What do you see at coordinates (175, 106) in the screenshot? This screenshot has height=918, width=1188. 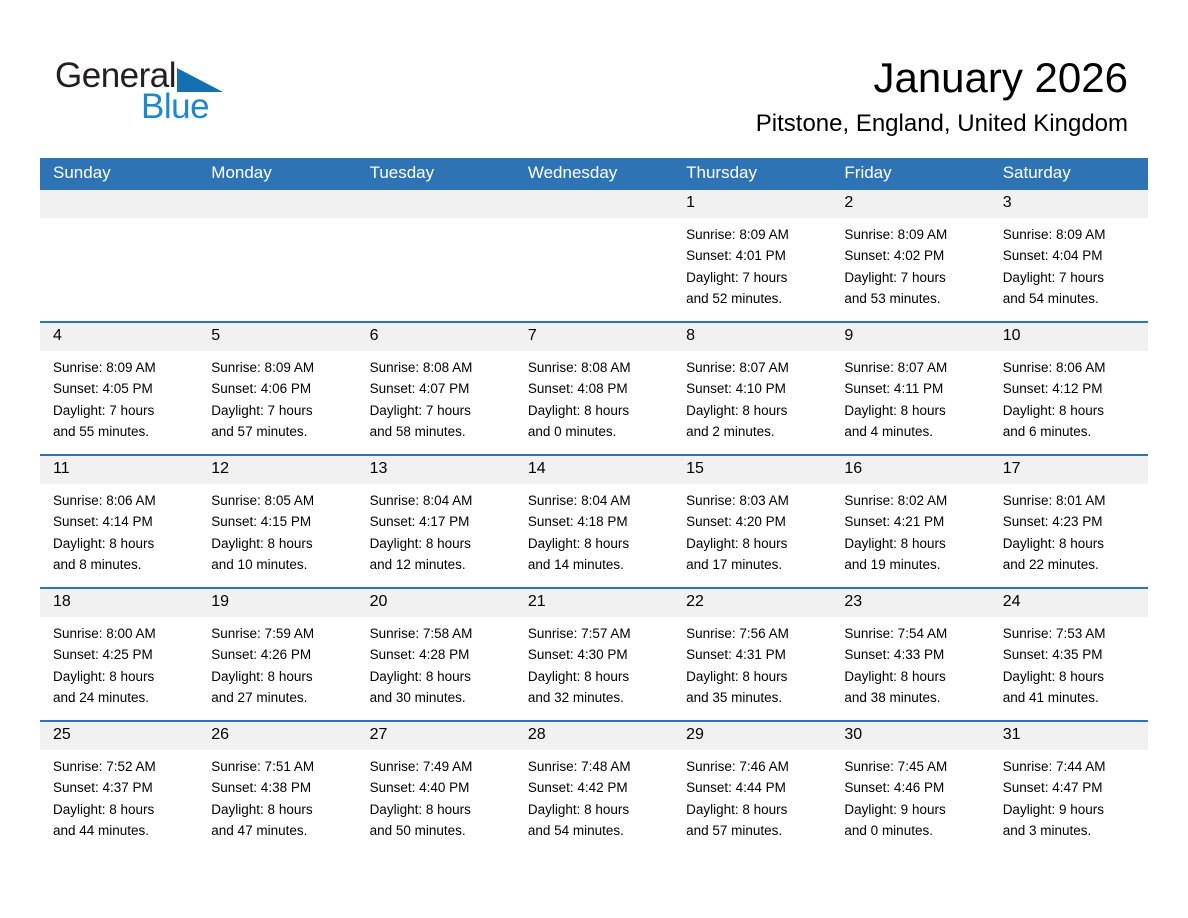 I see `logo-text-blue: Blue` at bounding box center [175, 106].